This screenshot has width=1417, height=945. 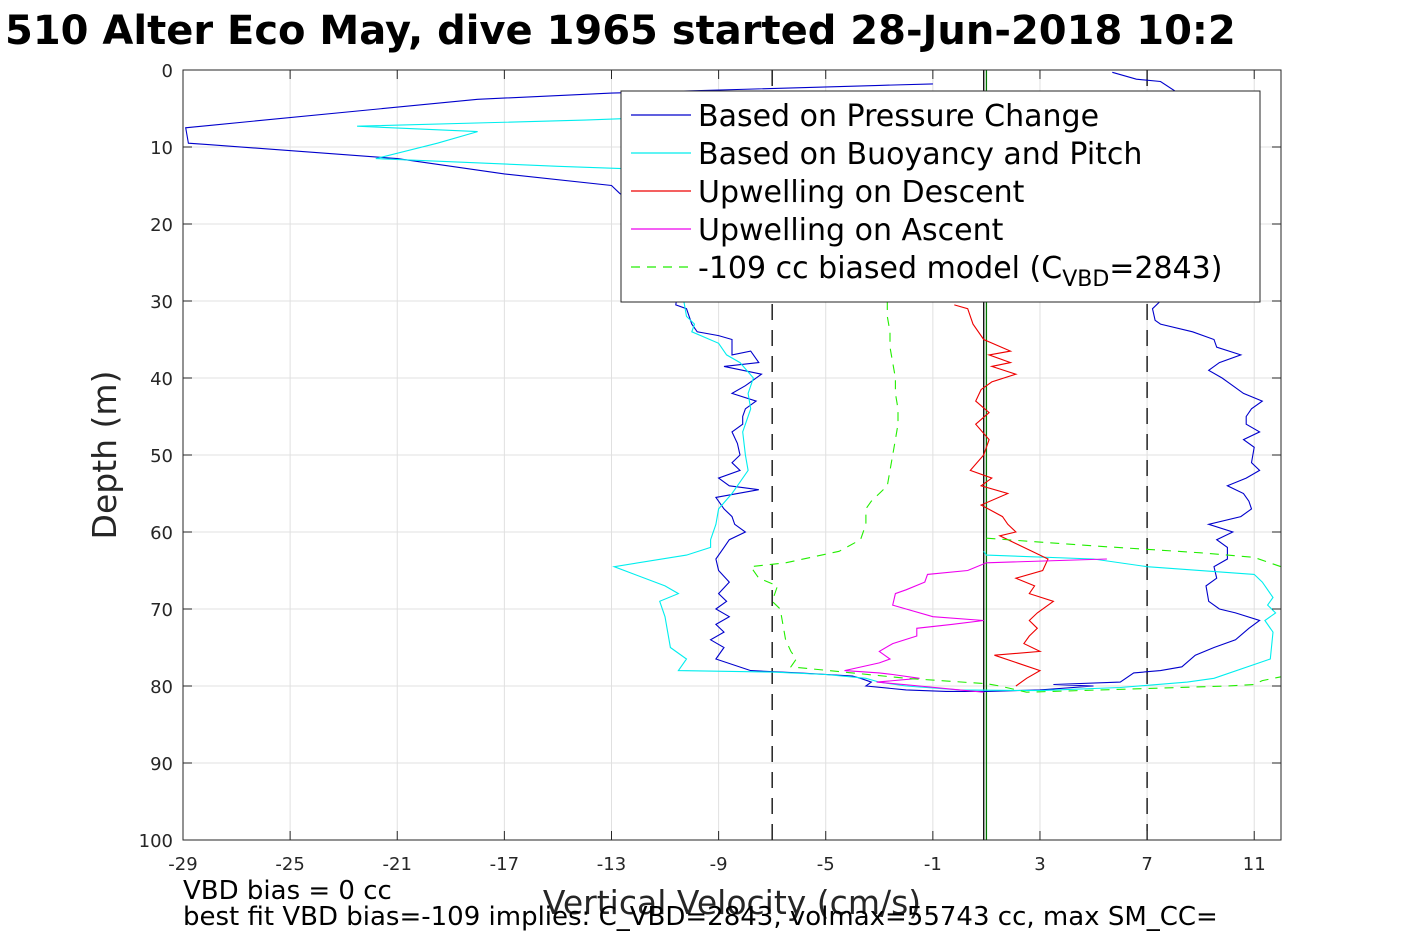 I want to click on x-tick-label: 3, so click(x=1039, y=864).